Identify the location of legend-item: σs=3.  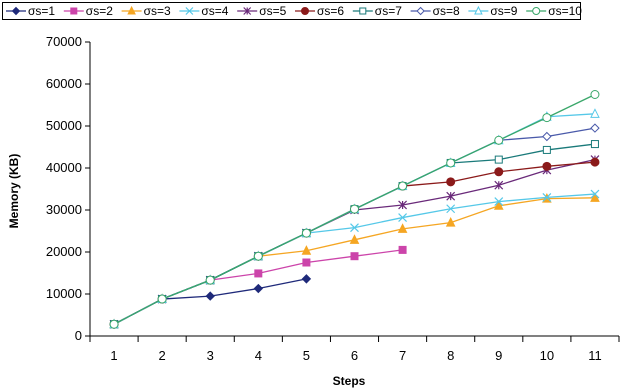
(146, 11).